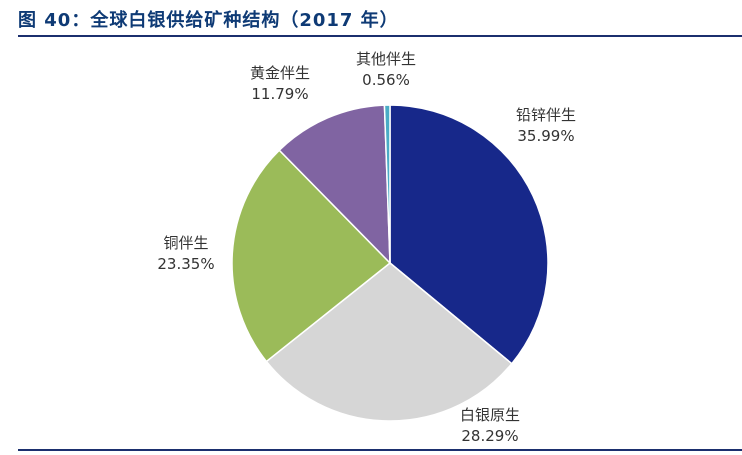 The height and width of the screenshot is (455, 742). Describe the element at coordinates (380, 36) in the screenshot. I see `title-divider` at that location.